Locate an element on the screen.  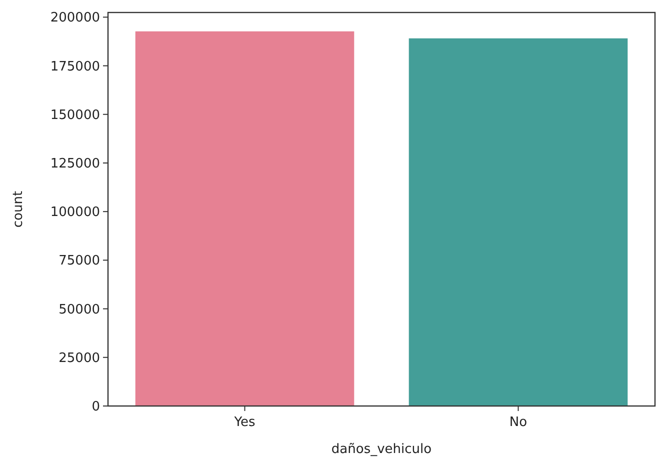
y-tick-label: 75000 is located at coordinates (79, 261).